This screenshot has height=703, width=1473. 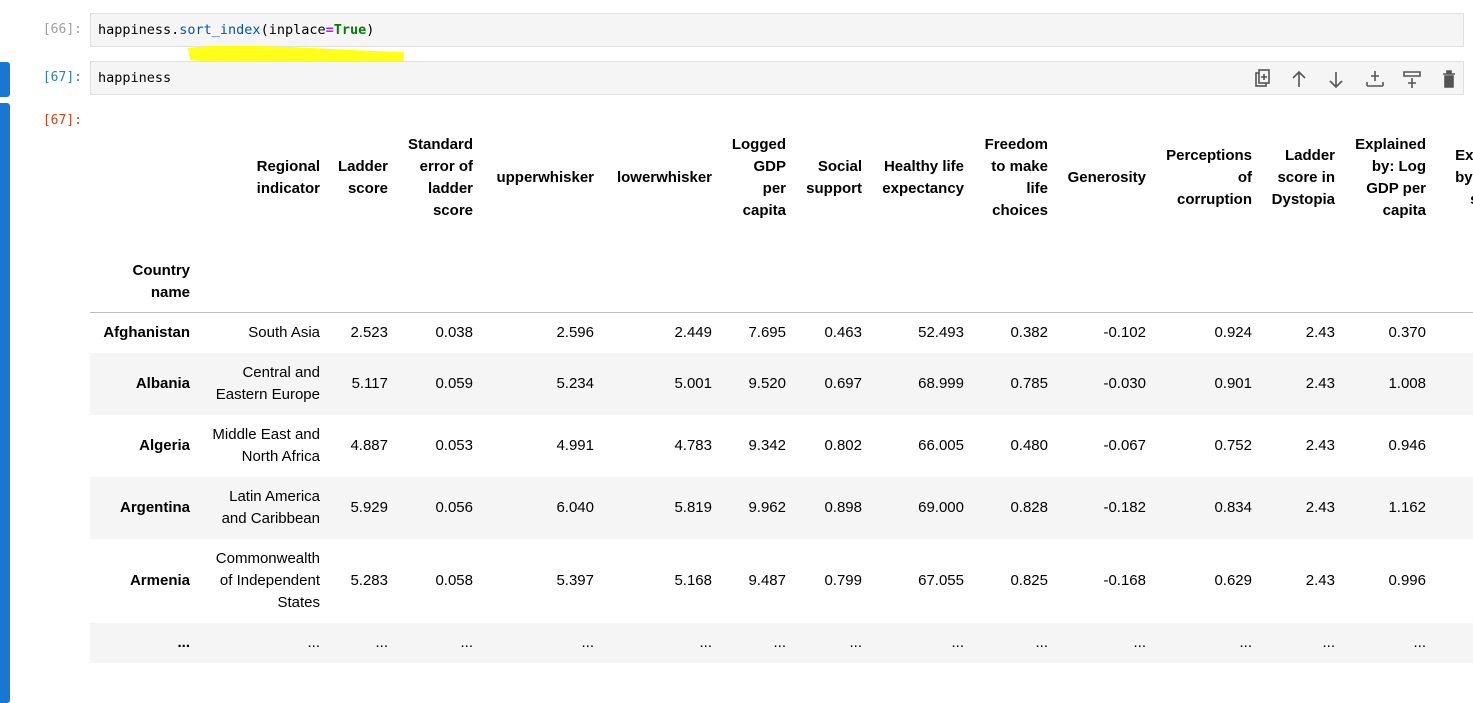 I want to click on table-cell: 4.783, so click(x=693, y=445).